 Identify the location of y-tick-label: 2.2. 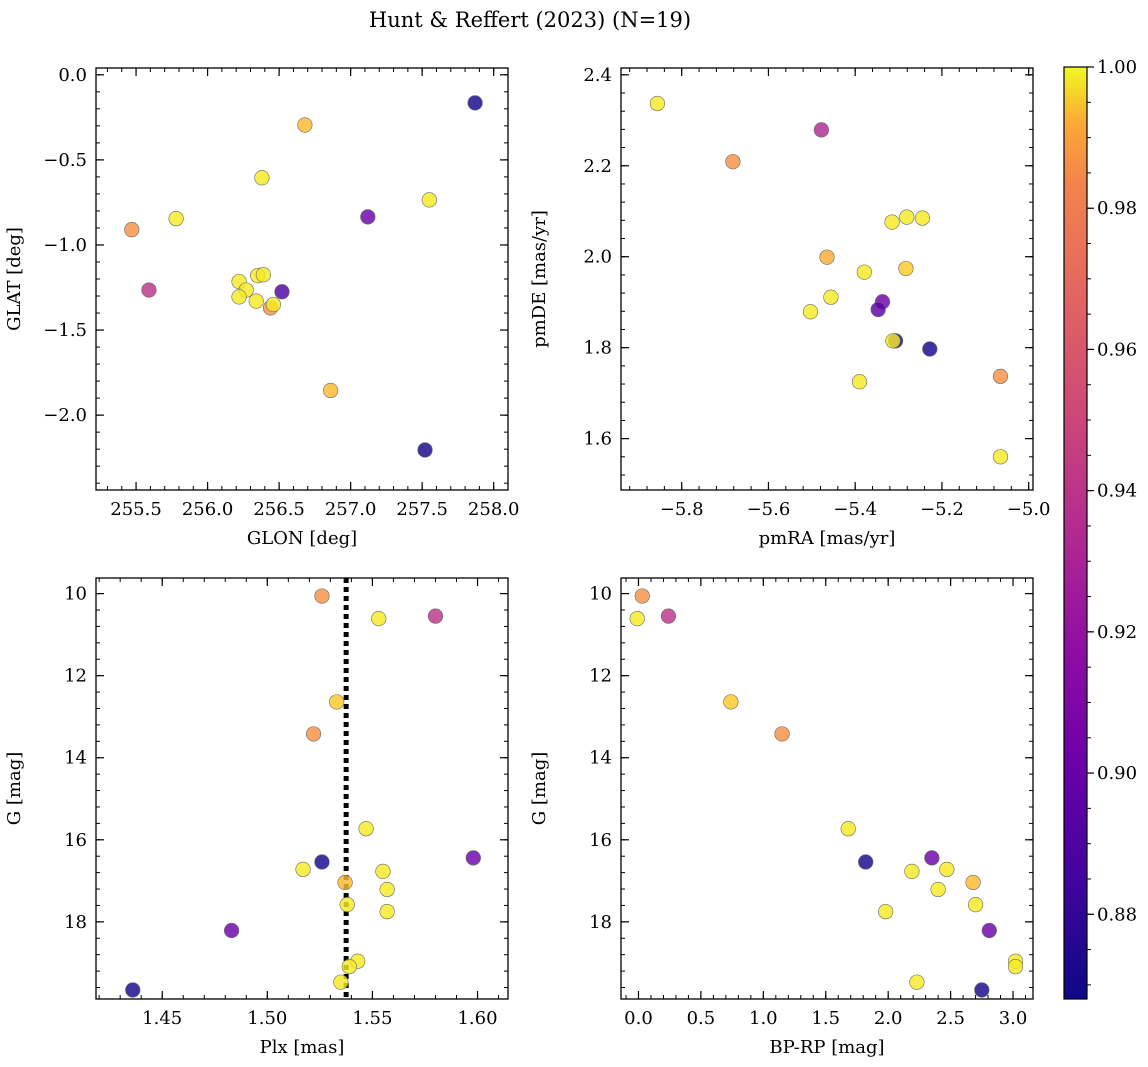
(597, 166).